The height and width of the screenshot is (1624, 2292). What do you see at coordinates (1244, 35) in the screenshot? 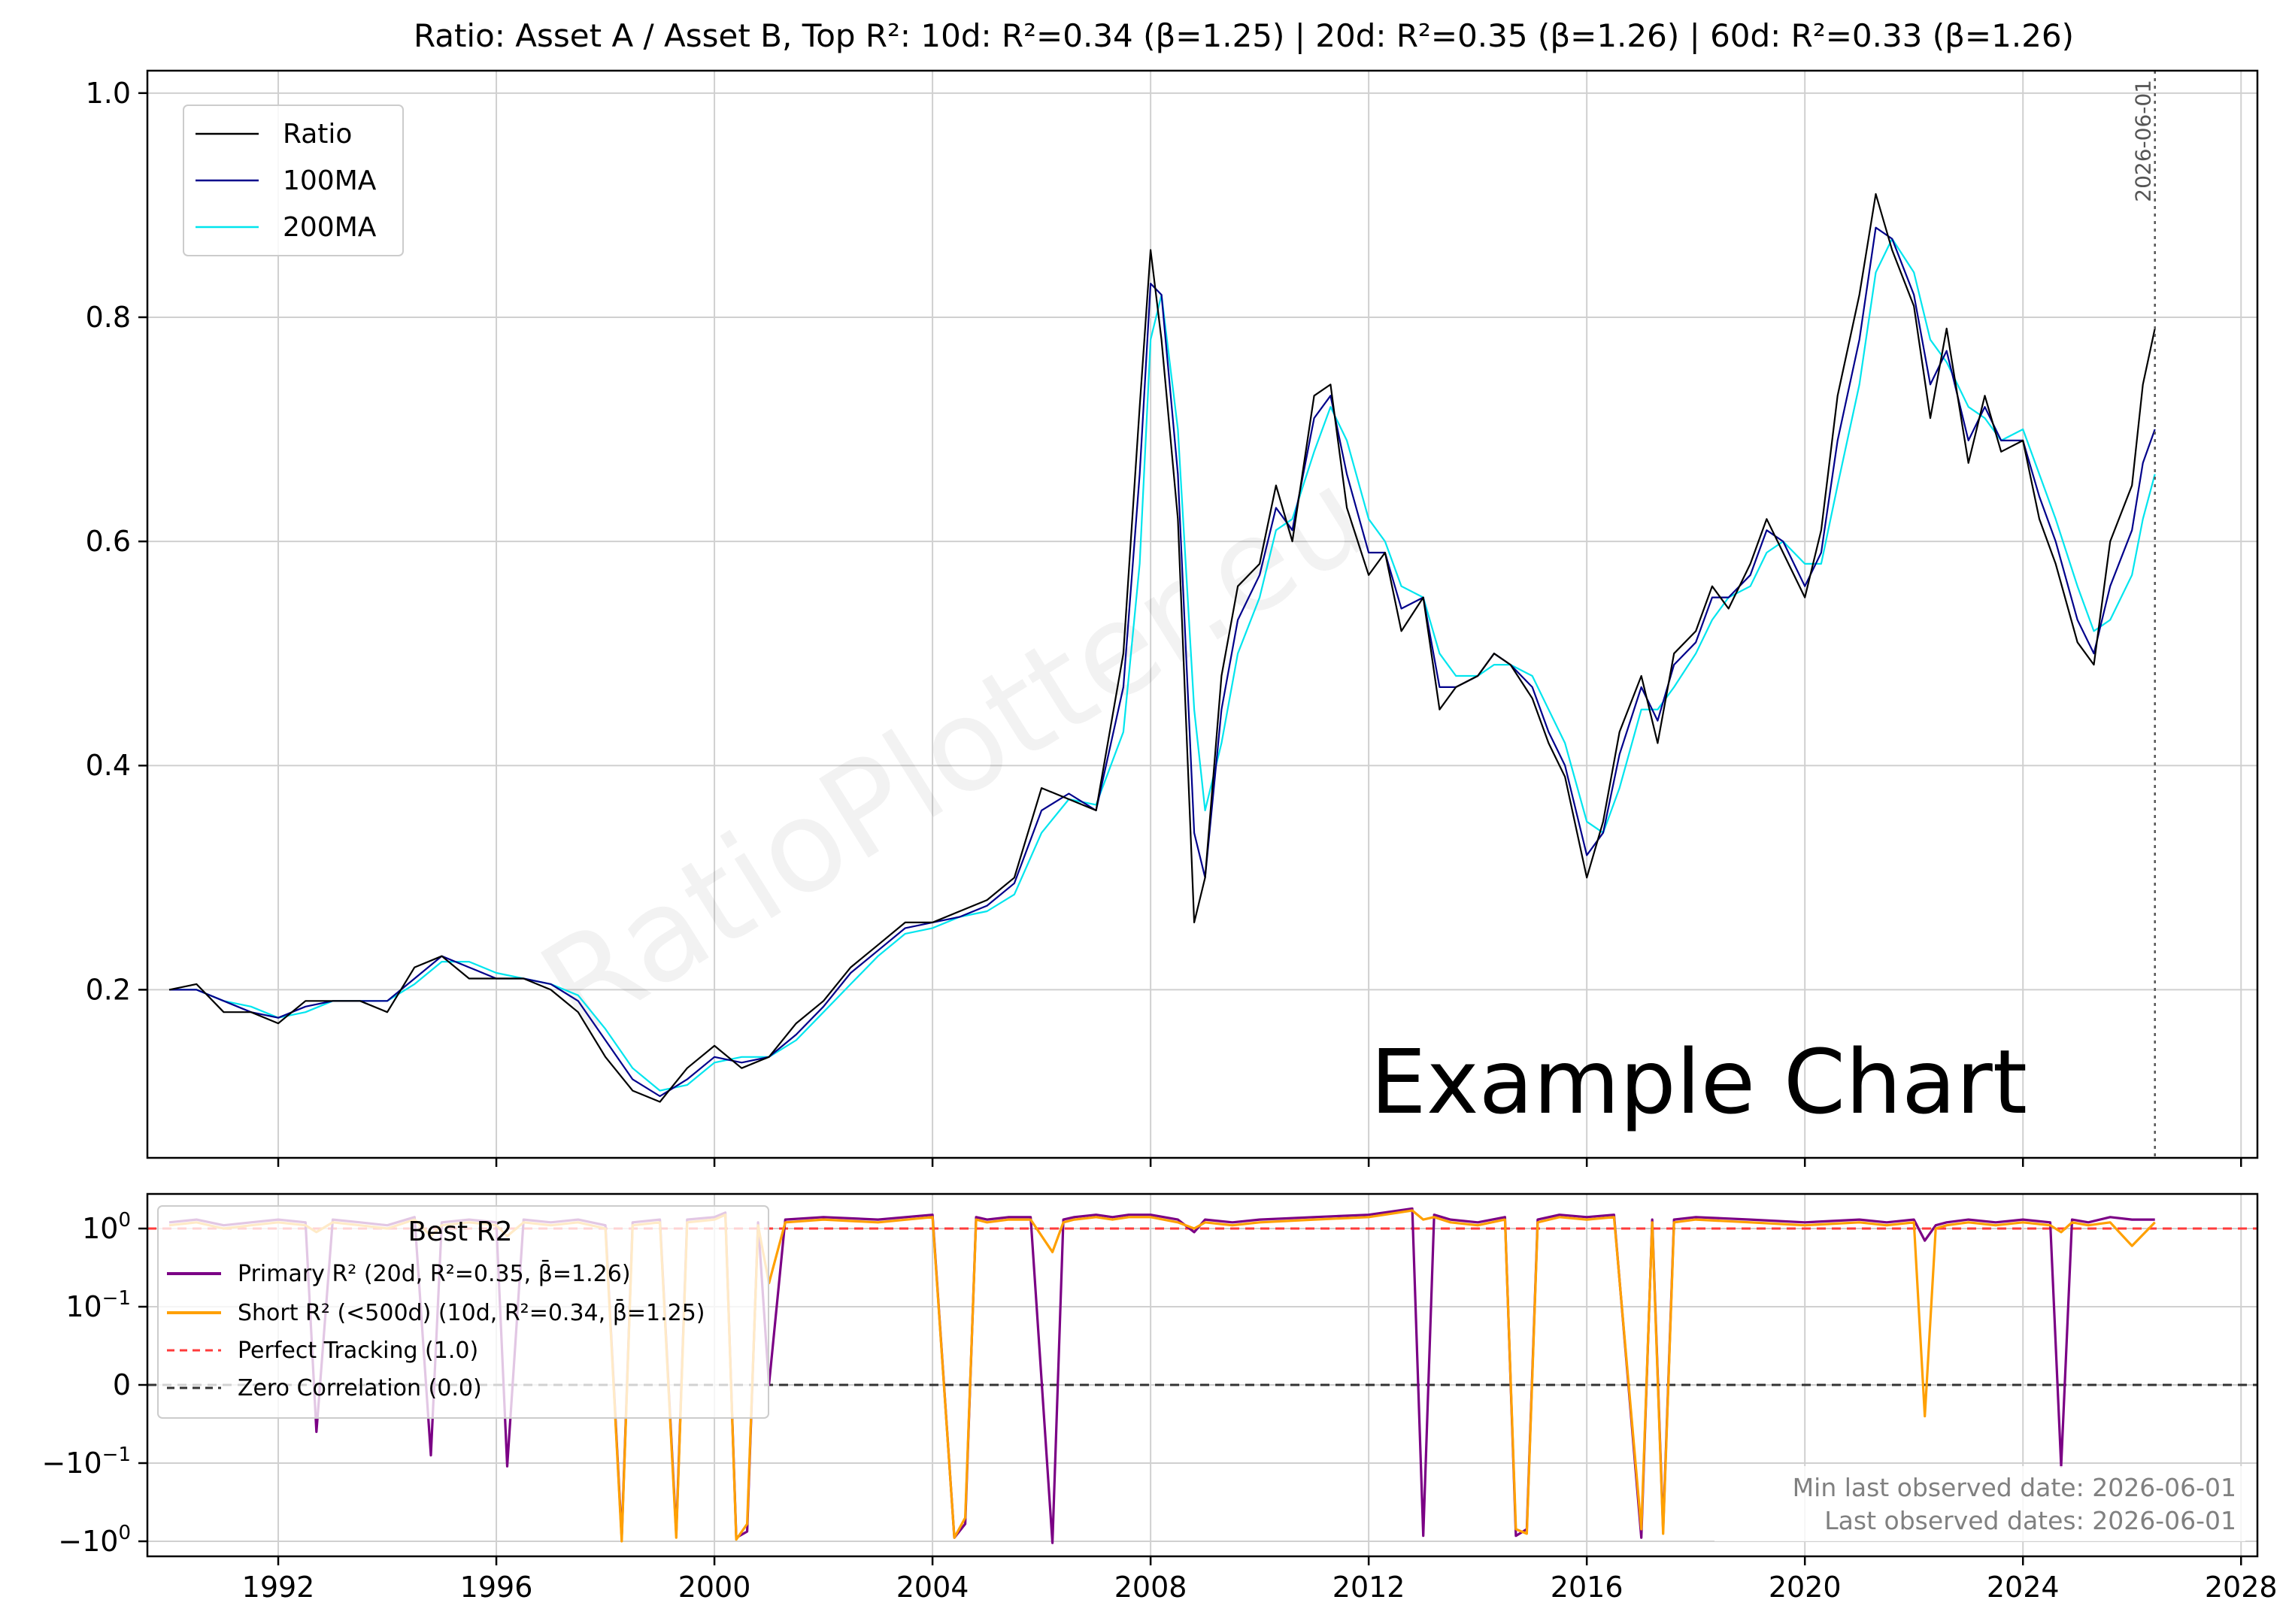
I see `chart-title: Ratio: Asset A / Asset B, Top R²: 10d` at bounding box center [1244, 35].